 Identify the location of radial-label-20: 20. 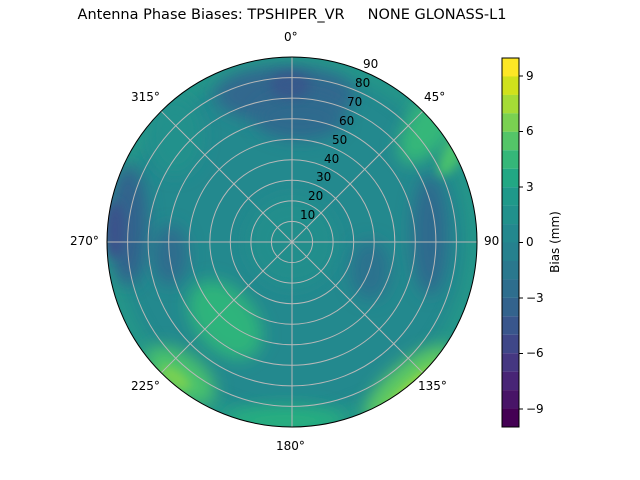
(316, 196).